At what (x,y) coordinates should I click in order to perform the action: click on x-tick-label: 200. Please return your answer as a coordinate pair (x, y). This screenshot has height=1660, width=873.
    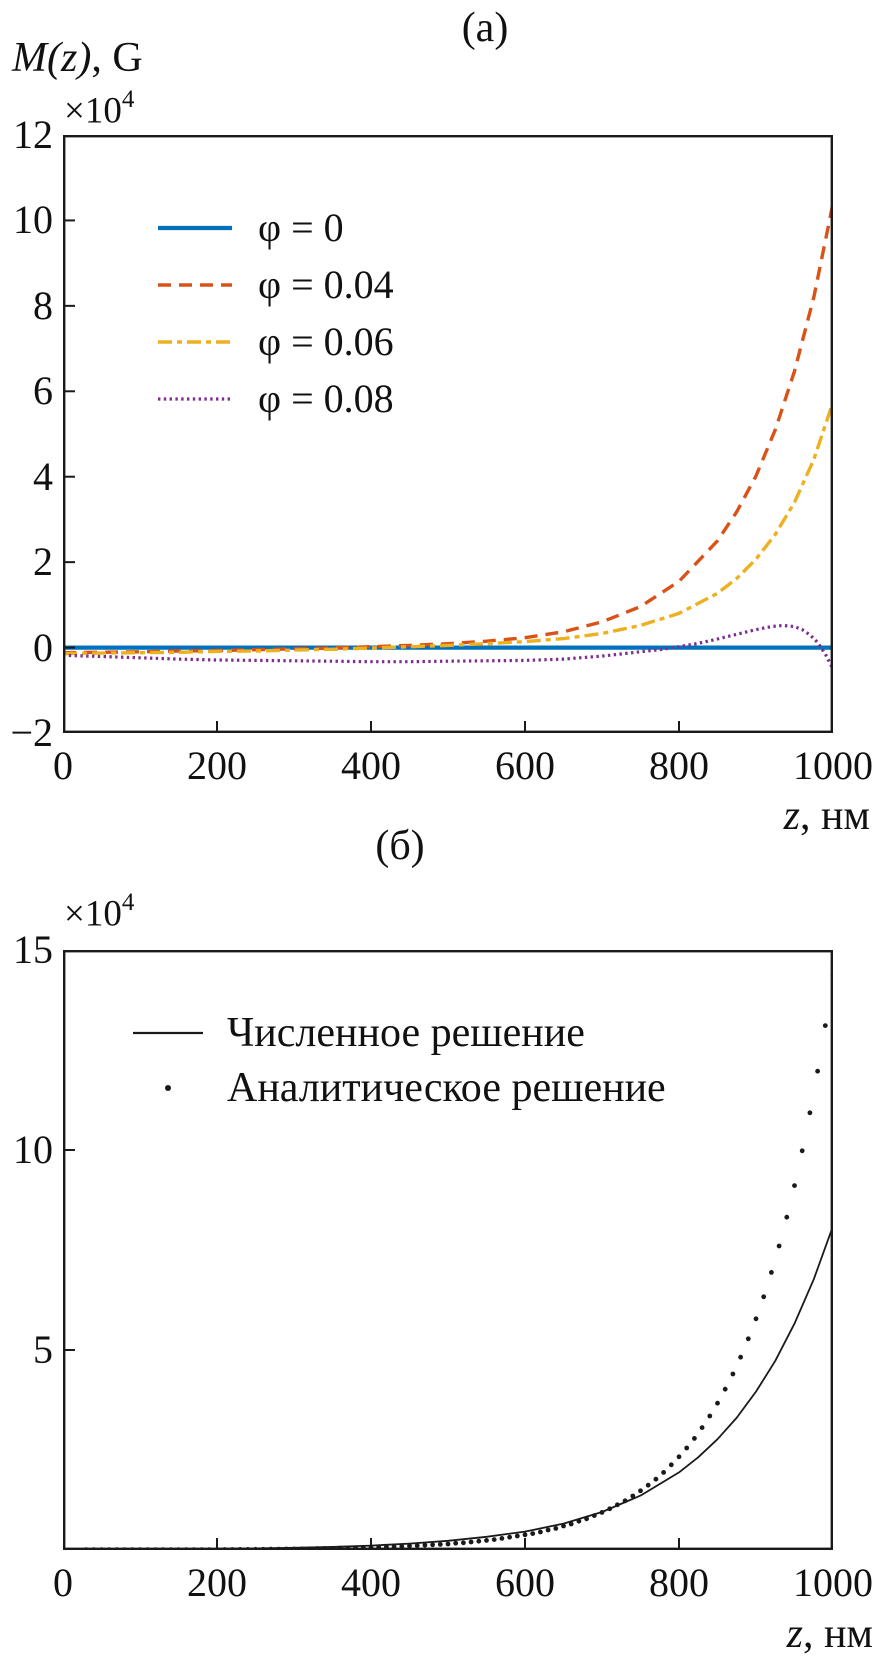
    Looking at the image, I should click on (217, 765).